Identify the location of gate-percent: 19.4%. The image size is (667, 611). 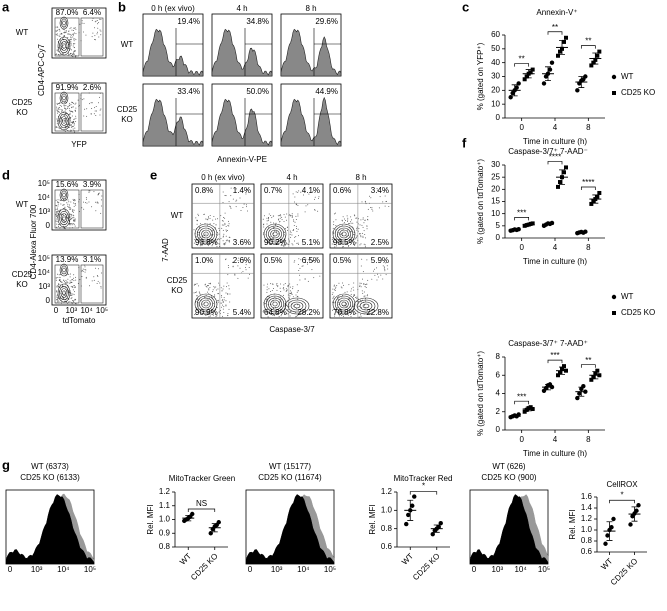
(188, 21).